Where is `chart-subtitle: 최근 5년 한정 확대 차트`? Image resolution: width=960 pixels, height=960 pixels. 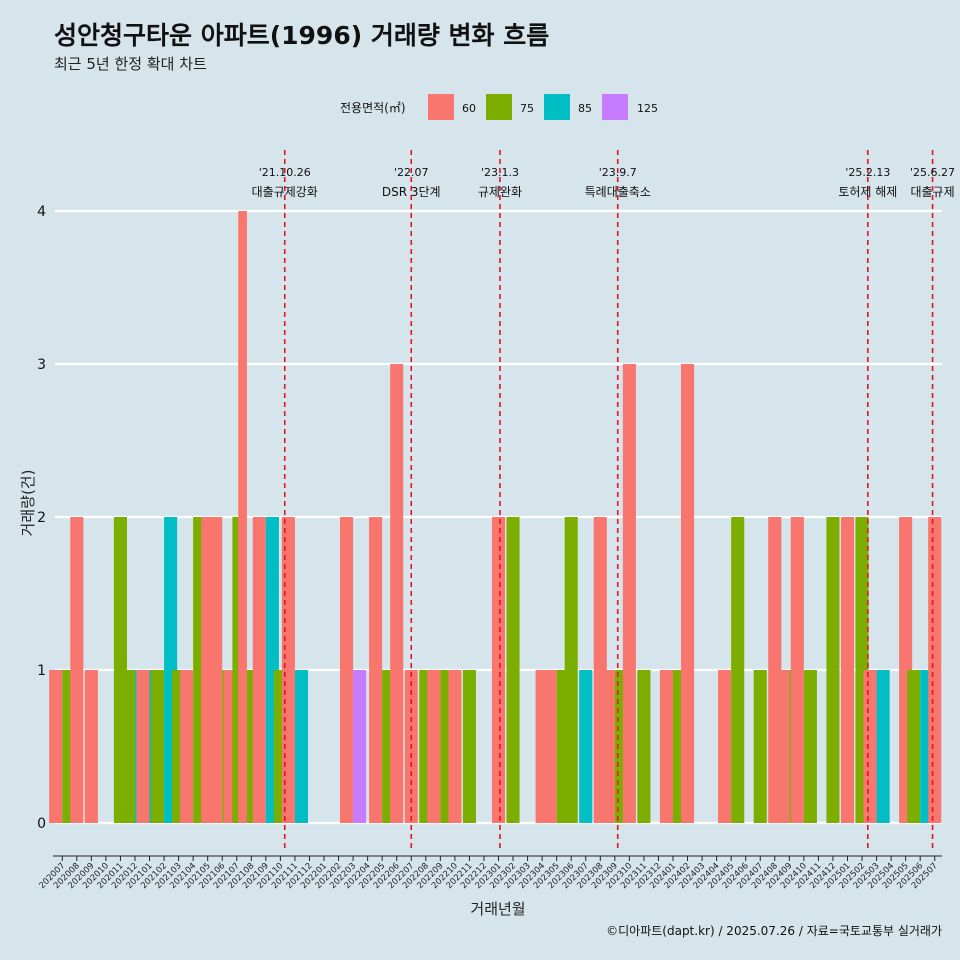
chart-subtitle: 최근 5년 한정 확대 차트 is located at coordinates (130, 64).